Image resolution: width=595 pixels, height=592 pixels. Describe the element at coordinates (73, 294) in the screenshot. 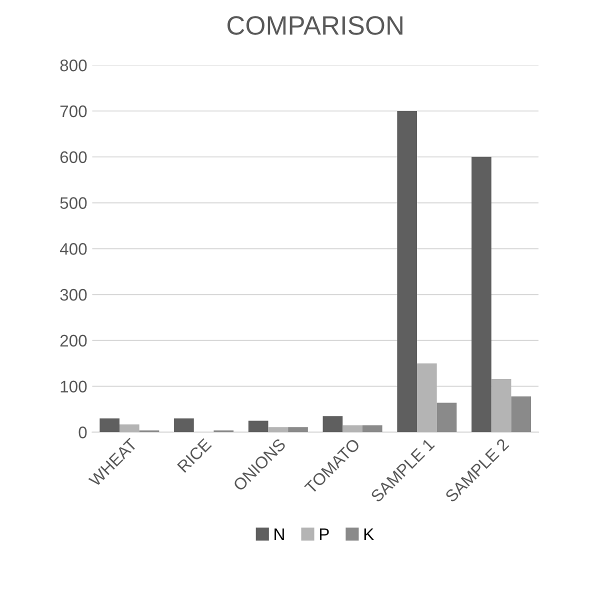

I see `y-tick-label: 300` at that location.